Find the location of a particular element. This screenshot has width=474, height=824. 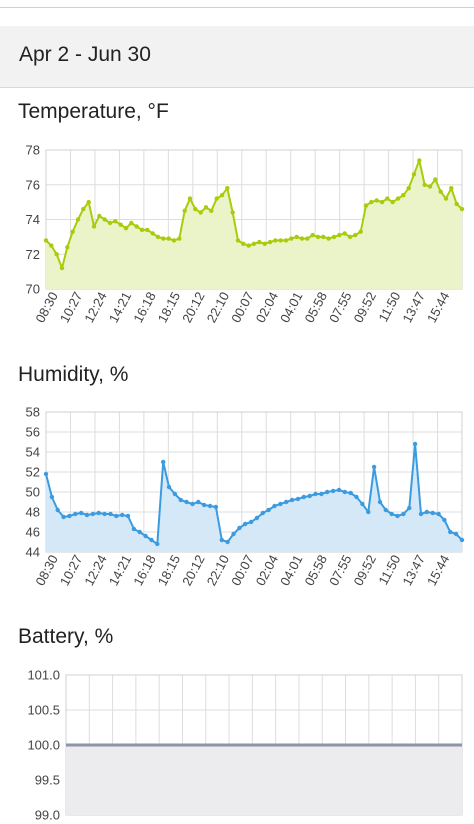

humidity-x-tick-label: 04:01 is located at coordinates (291, 570).